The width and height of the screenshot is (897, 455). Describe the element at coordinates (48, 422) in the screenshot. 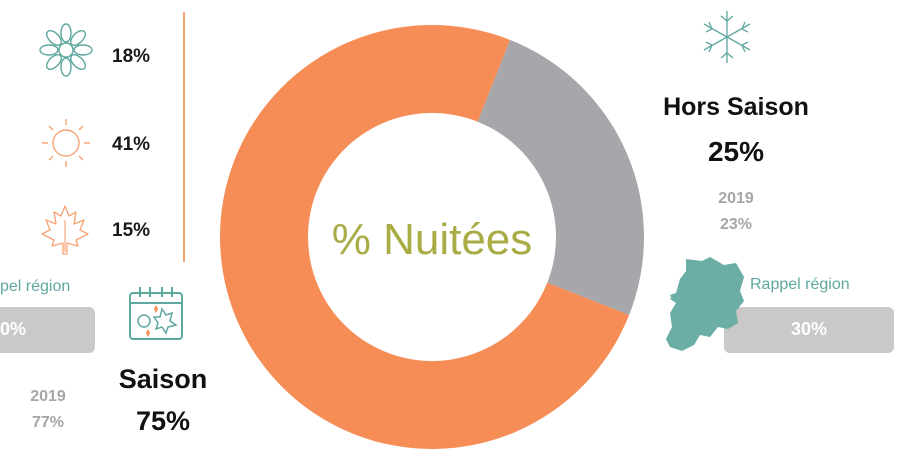

I see `left-year-value: 77%` at that location.